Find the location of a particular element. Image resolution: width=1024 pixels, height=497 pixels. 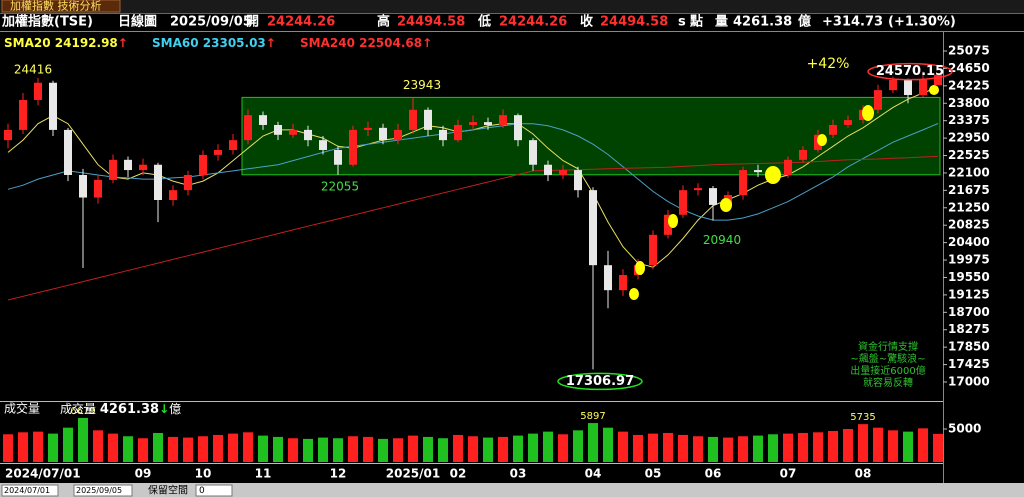

reserve-label: 保留空間 is located at coordinates (168, 490).